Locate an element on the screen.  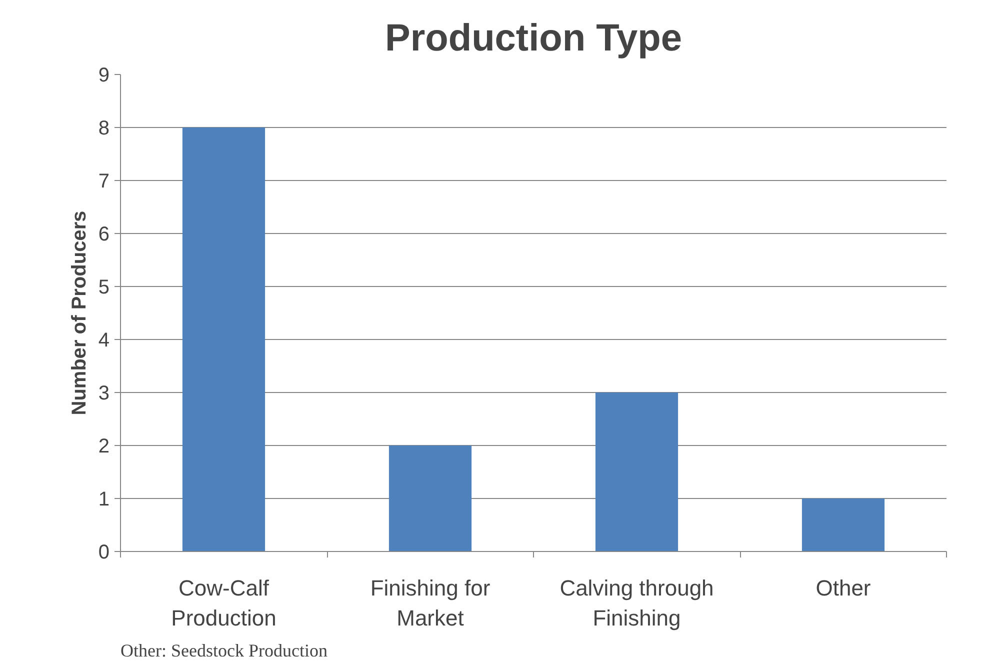
y-tick-label: 4 is located at coordinates (104, 341).